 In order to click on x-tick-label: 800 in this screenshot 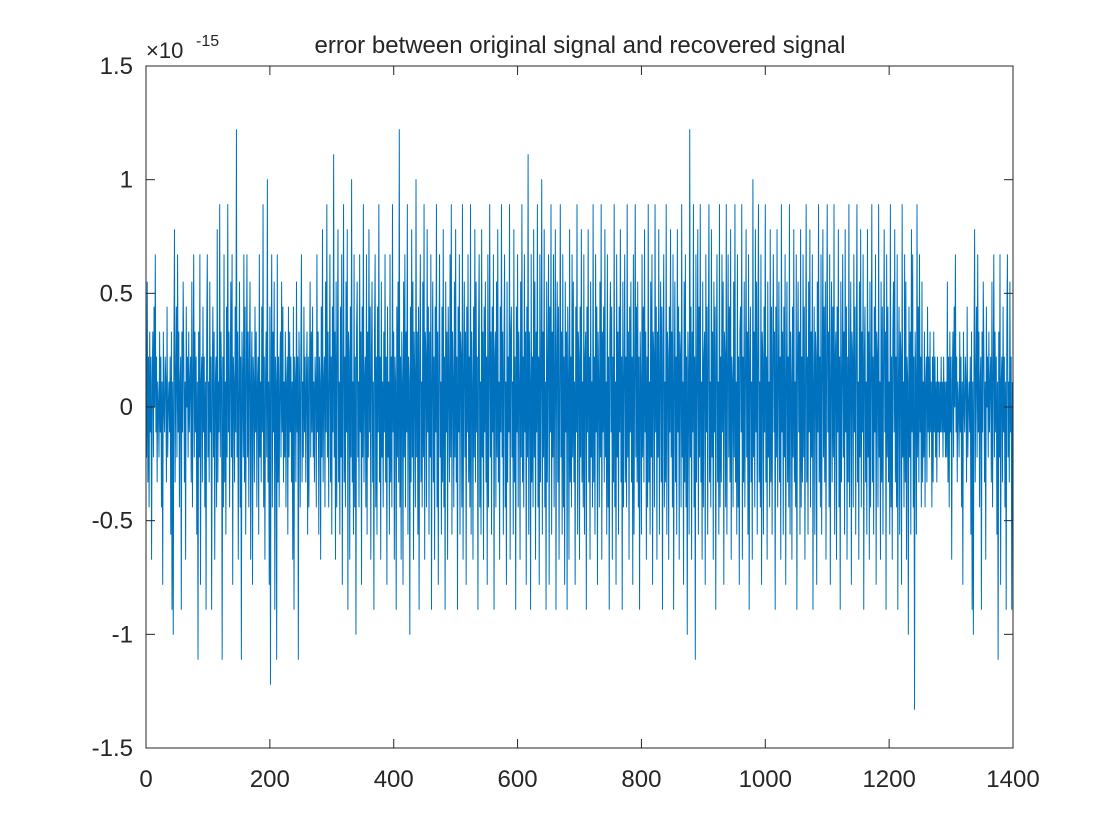, I will do `click(641, 779)`.